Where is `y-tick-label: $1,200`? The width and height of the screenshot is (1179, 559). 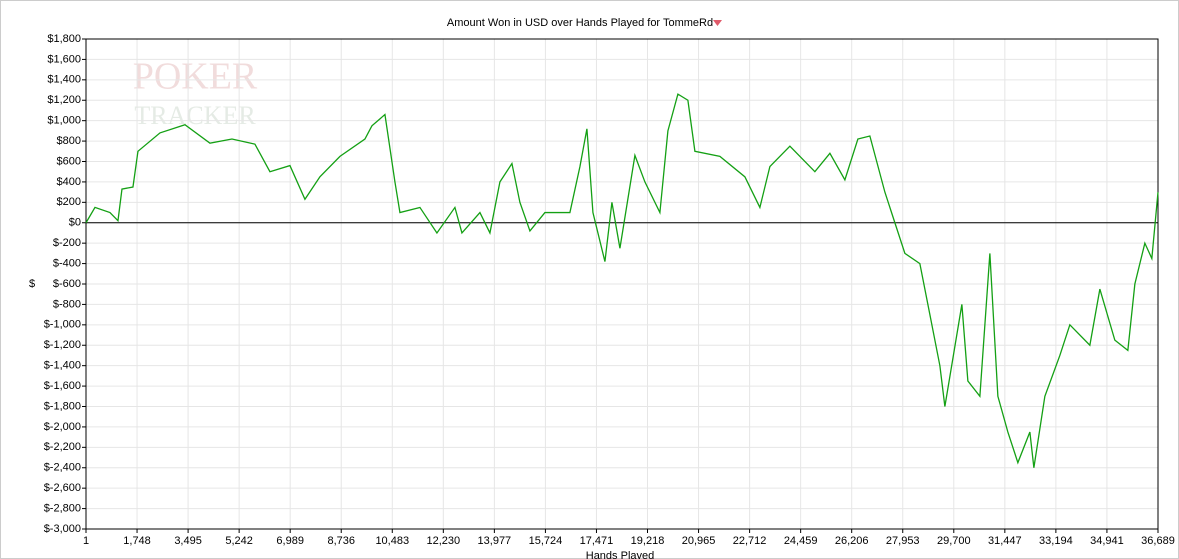 y-tick-label: $1,200 is located at coordinates (64, 100).